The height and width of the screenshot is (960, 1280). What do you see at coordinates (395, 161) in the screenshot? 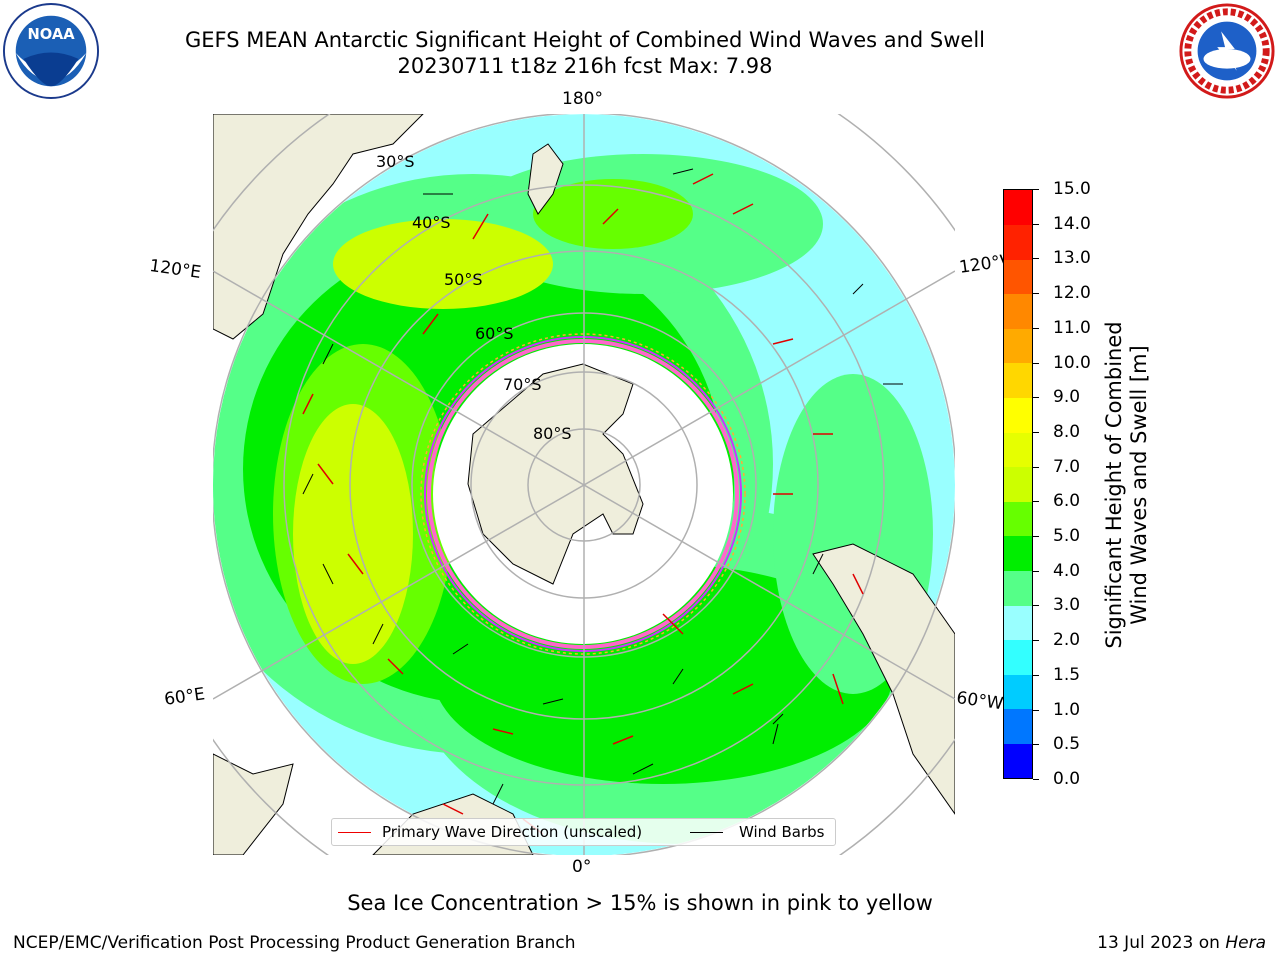
I see `lat-label-30s: 30°S` at bounding box center [395, 161].